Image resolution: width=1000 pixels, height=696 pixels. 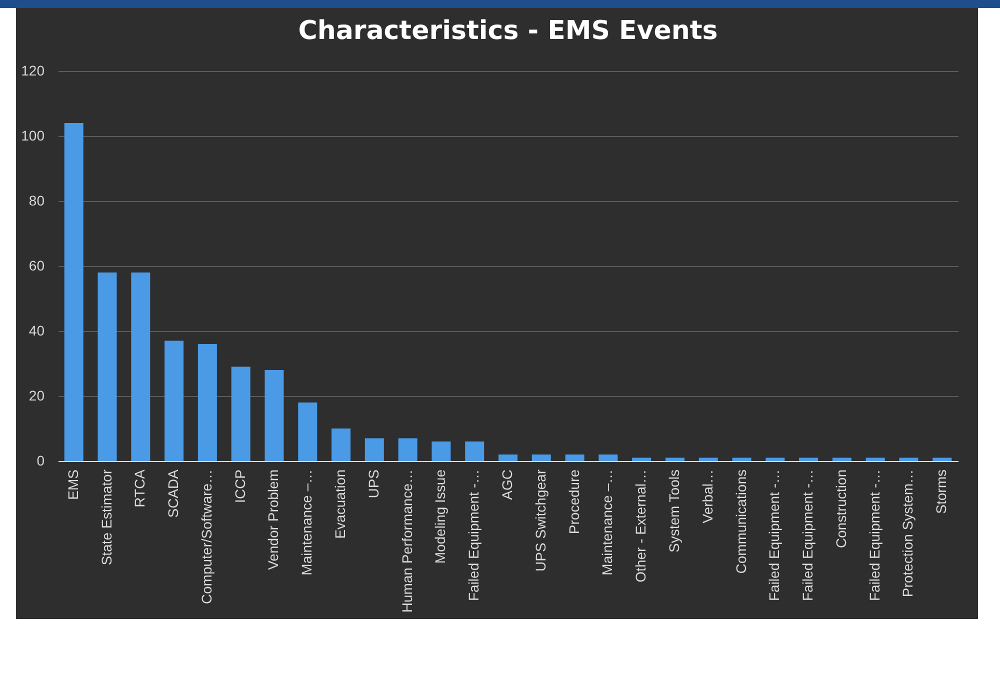 I want to click on x-tick-label: Procedure, so click(x=574, y=501).